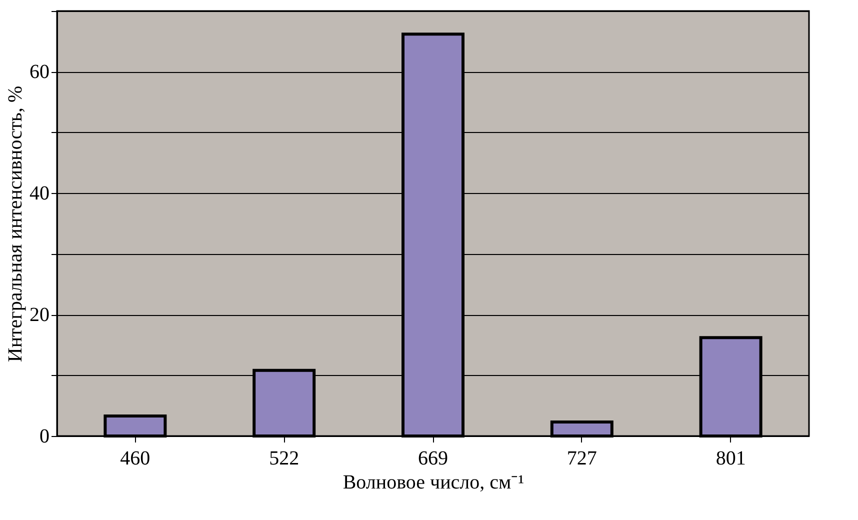 Image resolution: width=858 pixels, height=520 pixels. What do you see at coordinates (40, 193) in the screenshot?
I see `y-tick-label: 40` at bounding box center [40, 193].